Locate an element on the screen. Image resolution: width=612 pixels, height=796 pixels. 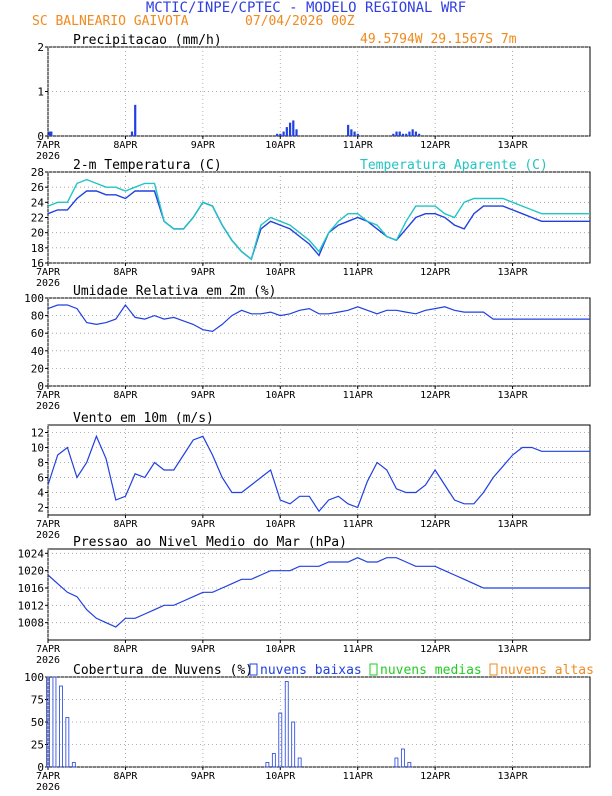
series-line-rh is located at coordinates (318, 318).